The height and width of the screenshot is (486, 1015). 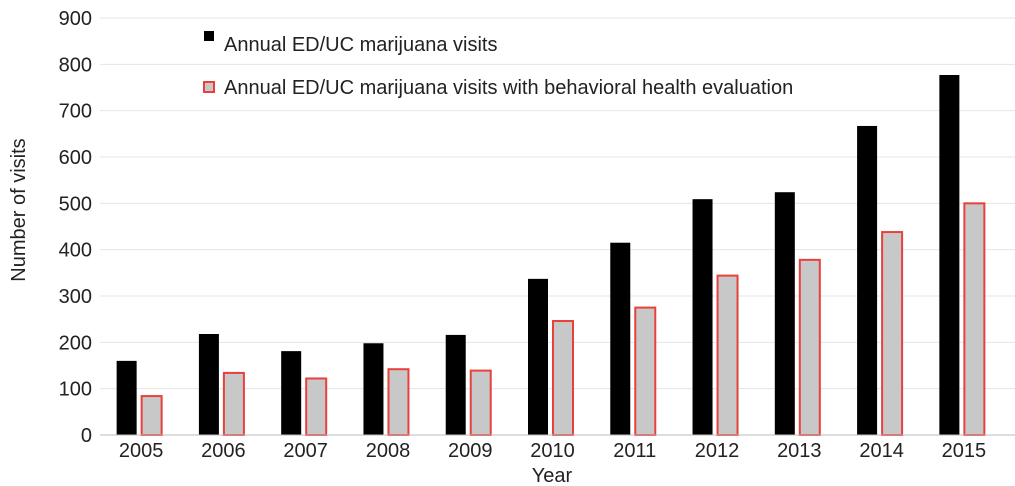 I want to click on x-tick-label: 2011, so click(x=634, y=451).